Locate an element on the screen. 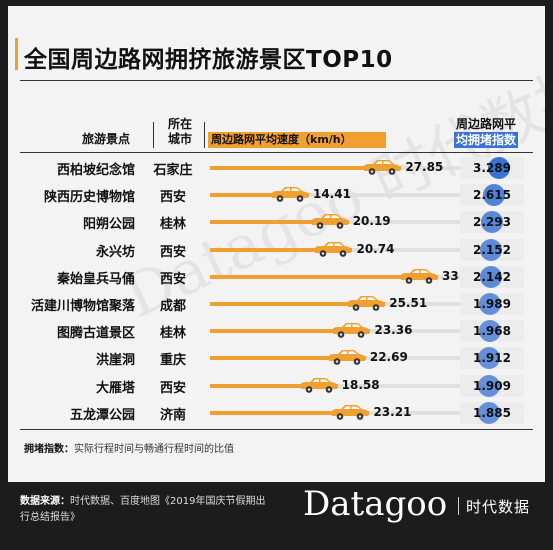 This screenshot has height=550, width=553. spot-label: 图腾古道景区 is located at coordinates (95, 334).